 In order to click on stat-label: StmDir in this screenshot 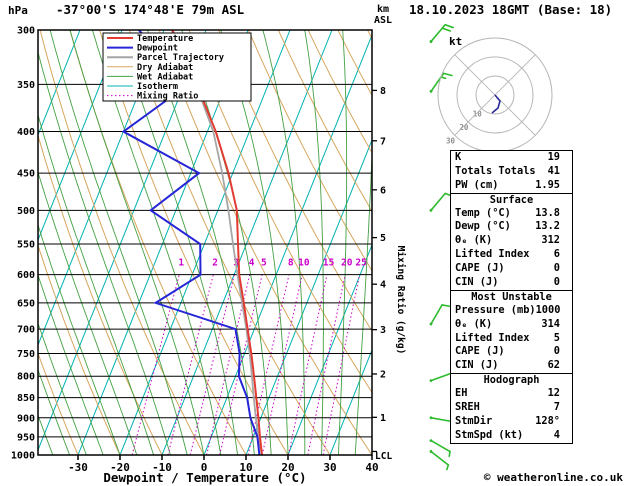, I will do `click(474, 420)`.